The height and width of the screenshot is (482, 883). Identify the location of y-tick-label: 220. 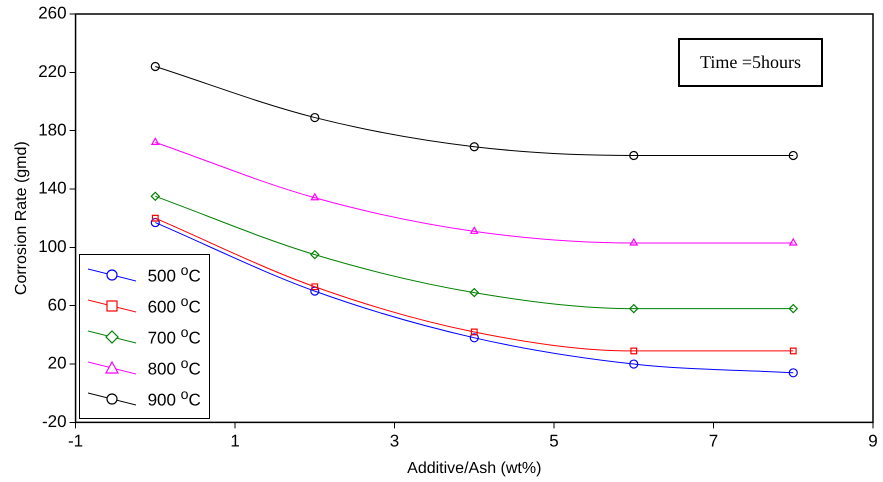
(52, 72).